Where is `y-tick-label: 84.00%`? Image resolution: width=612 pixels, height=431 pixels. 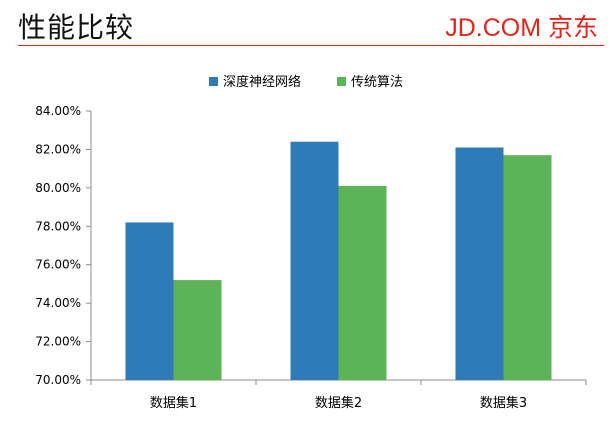 y-tick-label: 84.00% is located at coordinates (58, 111).